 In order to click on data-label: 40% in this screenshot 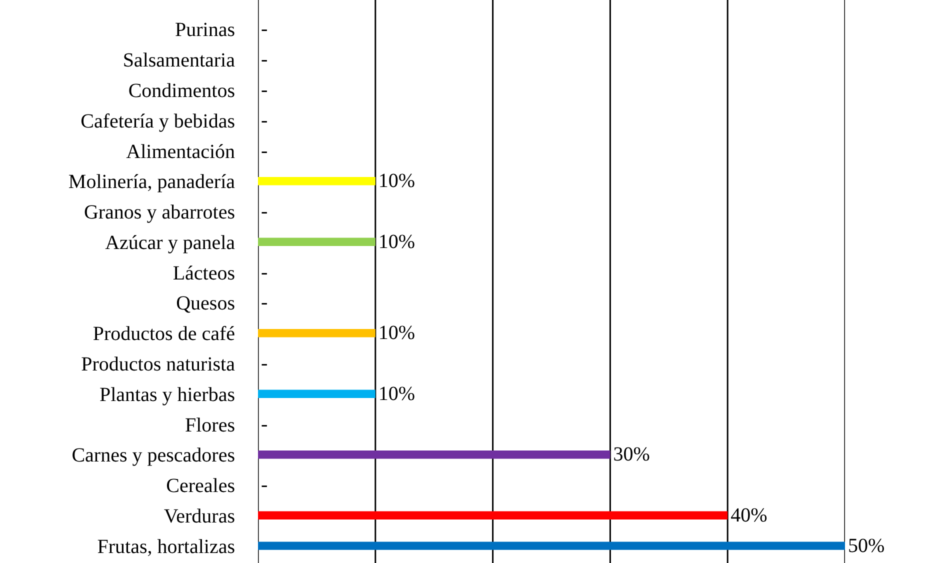, I will do `click(749, 515)`.